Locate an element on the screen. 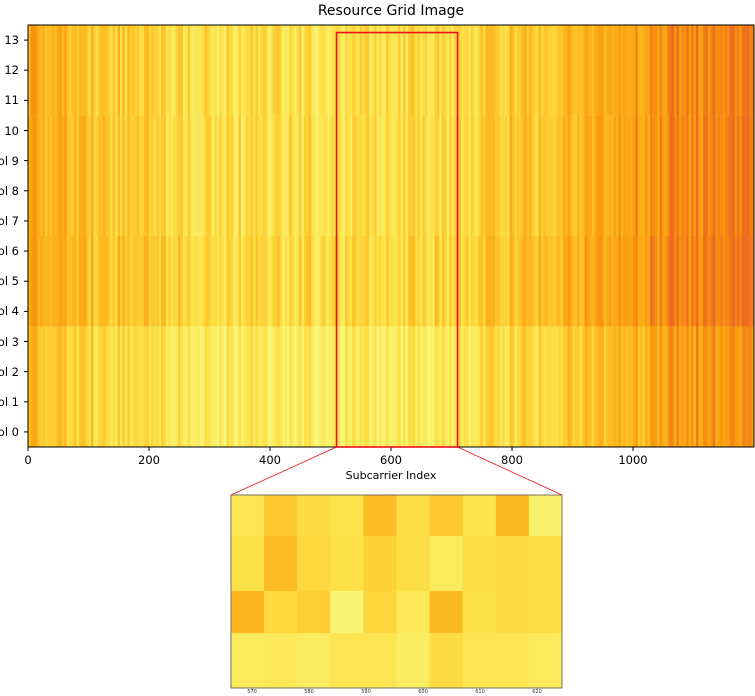 The width and height of the screenshot is (755, 696). y-tick-label: ol 8 is located at coordinates (9, 190).